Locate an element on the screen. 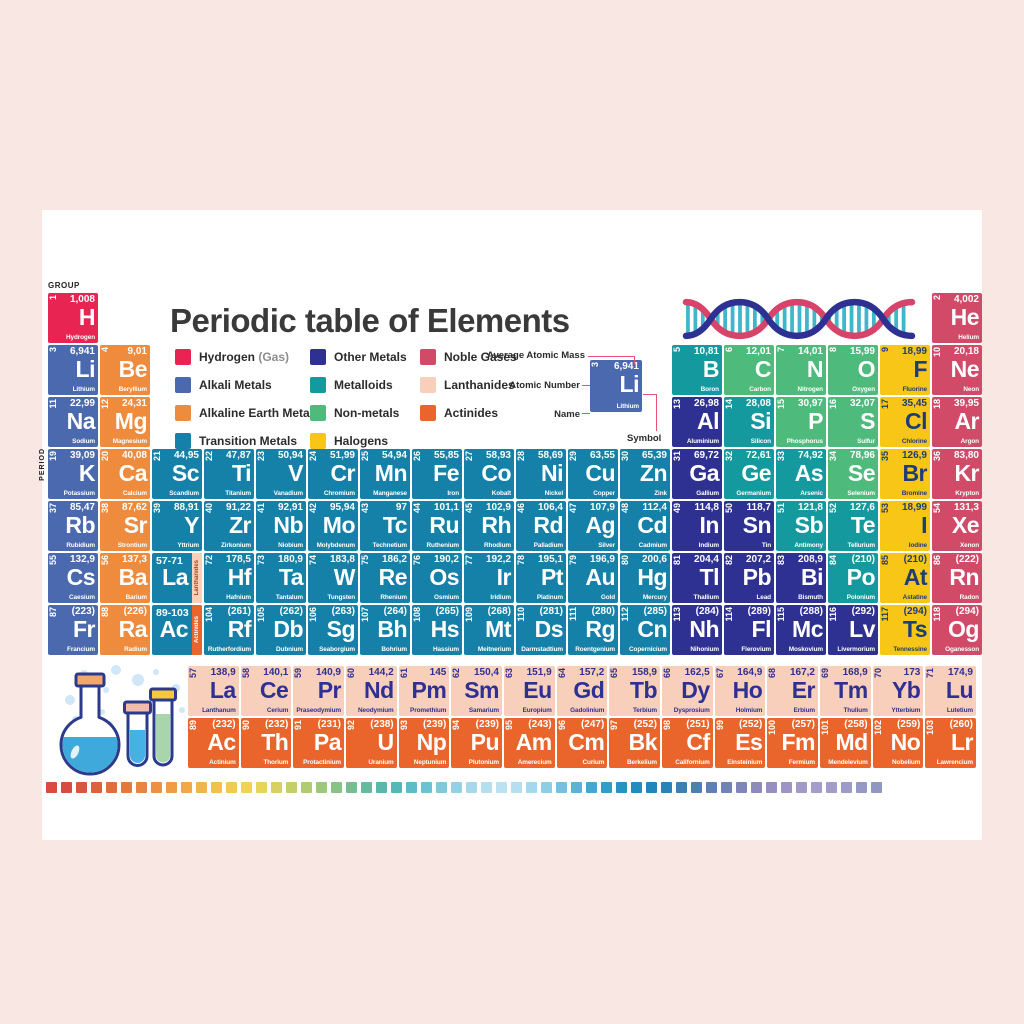 Image resolution: width=1024 pixels, height=1024 pixels. element-symbol: Ag is located at coordinates (600, 525).